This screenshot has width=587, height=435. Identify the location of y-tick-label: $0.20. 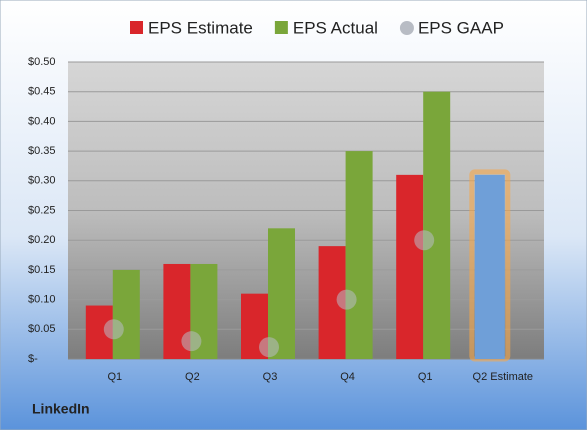
(42, 240).